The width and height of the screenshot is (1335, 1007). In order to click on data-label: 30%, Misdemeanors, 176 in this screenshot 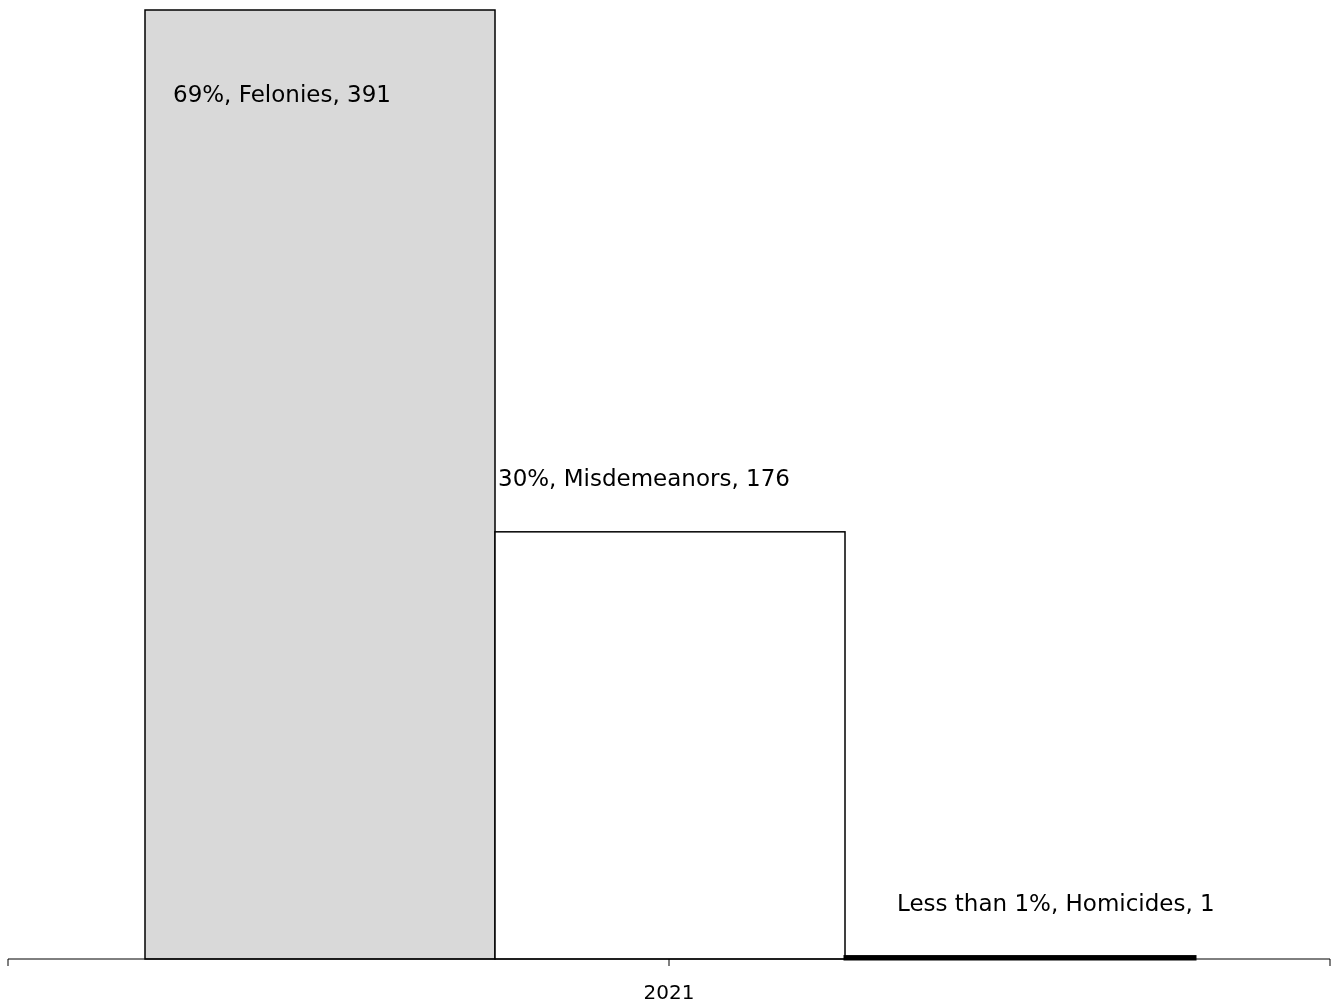, I will do `click(644, 477)`.